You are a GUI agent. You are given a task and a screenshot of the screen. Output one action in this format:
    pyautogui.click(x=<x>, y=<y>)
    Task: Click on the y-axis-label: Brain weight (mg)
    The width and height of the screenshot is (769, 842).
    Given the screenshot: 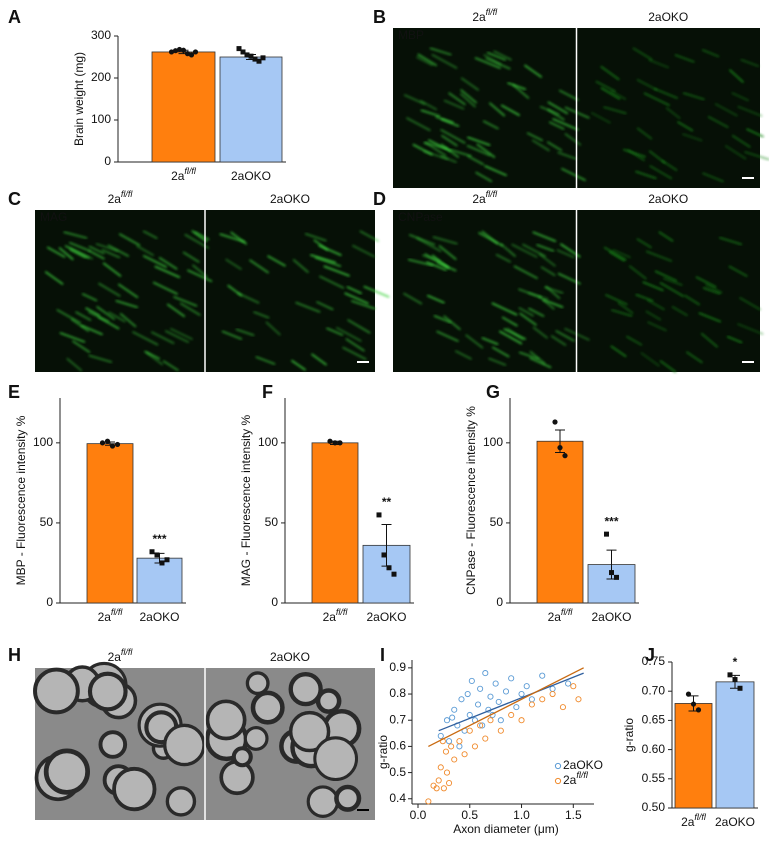 What is the action you would take?
    pyautogui.click(x=79, y=99)
    